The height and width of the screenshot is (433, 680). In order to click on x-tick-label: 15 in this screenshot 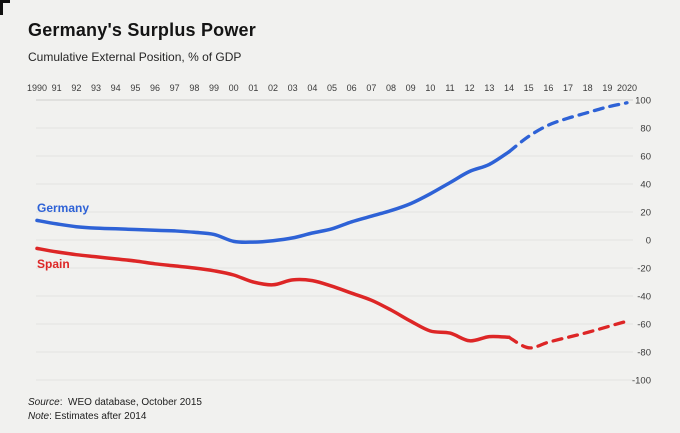, I will do `click(529, 88)`.